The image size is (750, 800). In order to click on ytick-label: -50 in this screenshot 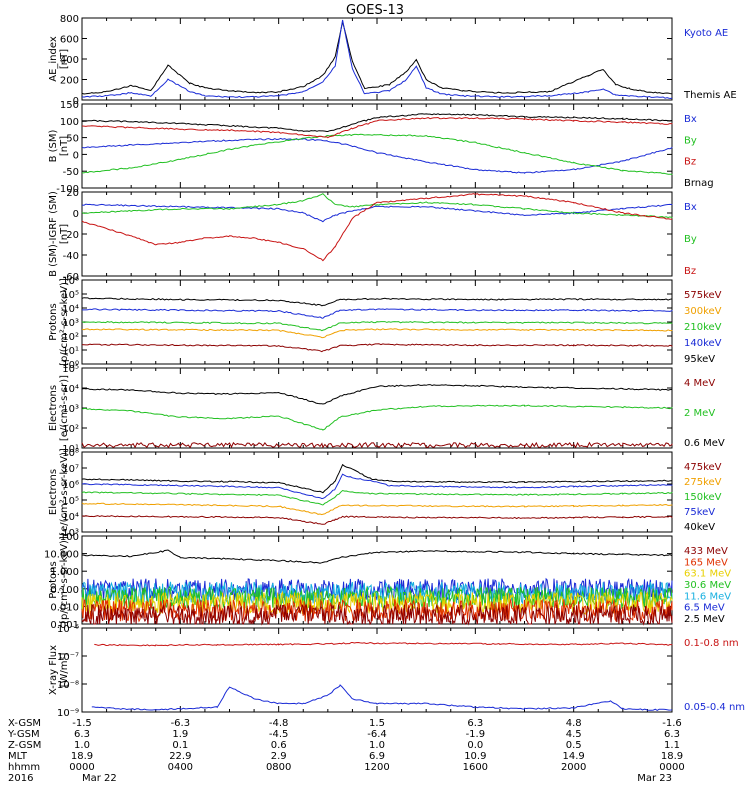, I will do `click(71, 172)`.